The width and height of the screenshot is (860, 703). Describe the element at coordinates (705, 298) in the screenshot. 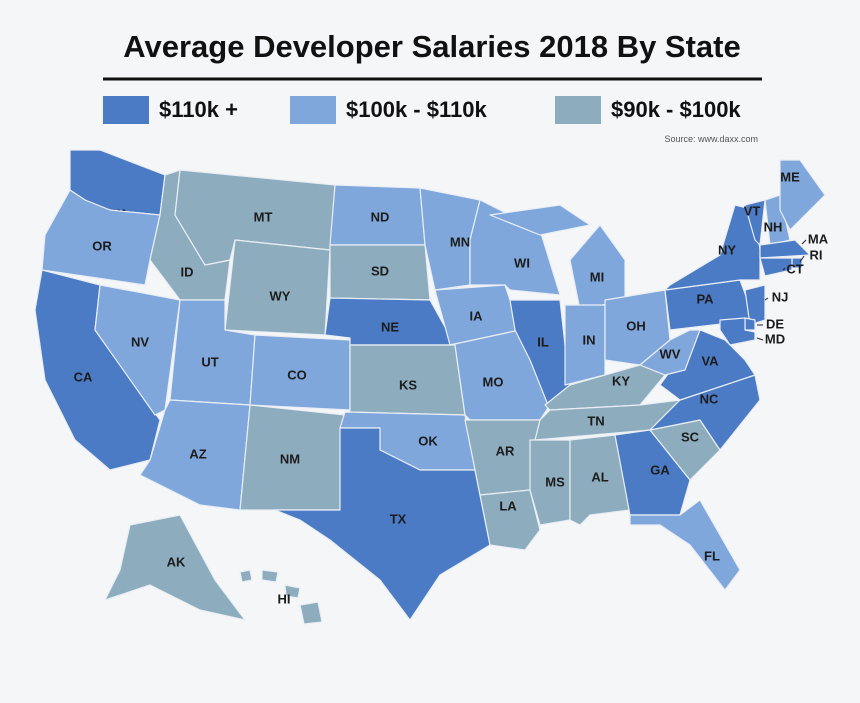

I see `state-label: PA` at that location.